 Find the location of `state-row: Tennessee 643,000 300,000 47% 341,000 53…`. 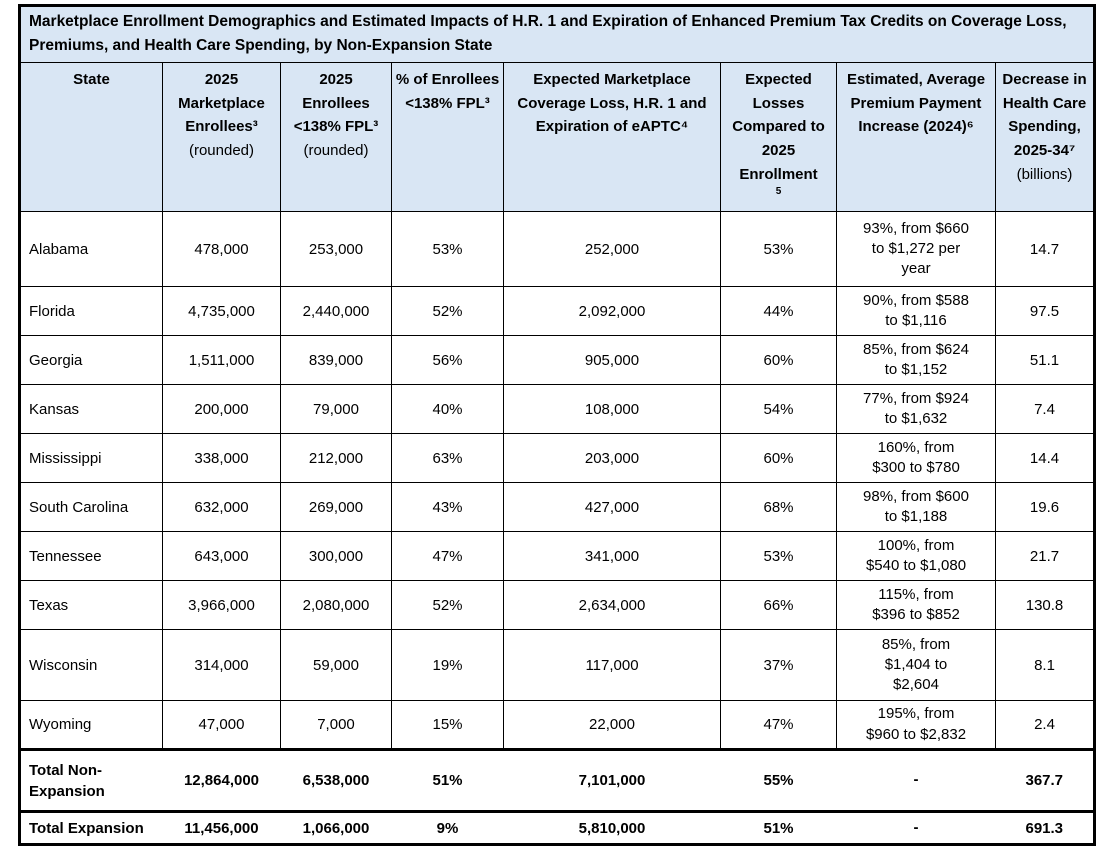

state-row: Tennessee 643,000 300,000 47% 341,000 53… is located at coordinates (557, 556).